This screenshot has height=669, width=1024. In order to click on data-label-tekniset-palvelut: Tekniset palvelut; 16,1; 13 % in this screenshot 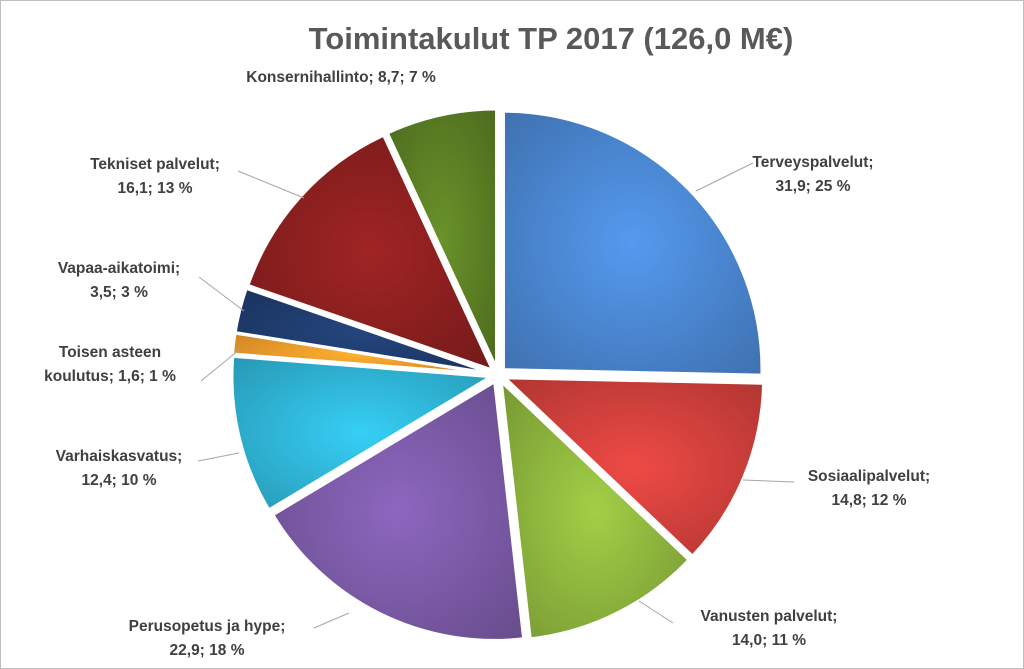, I will do `click(155, 176)`.